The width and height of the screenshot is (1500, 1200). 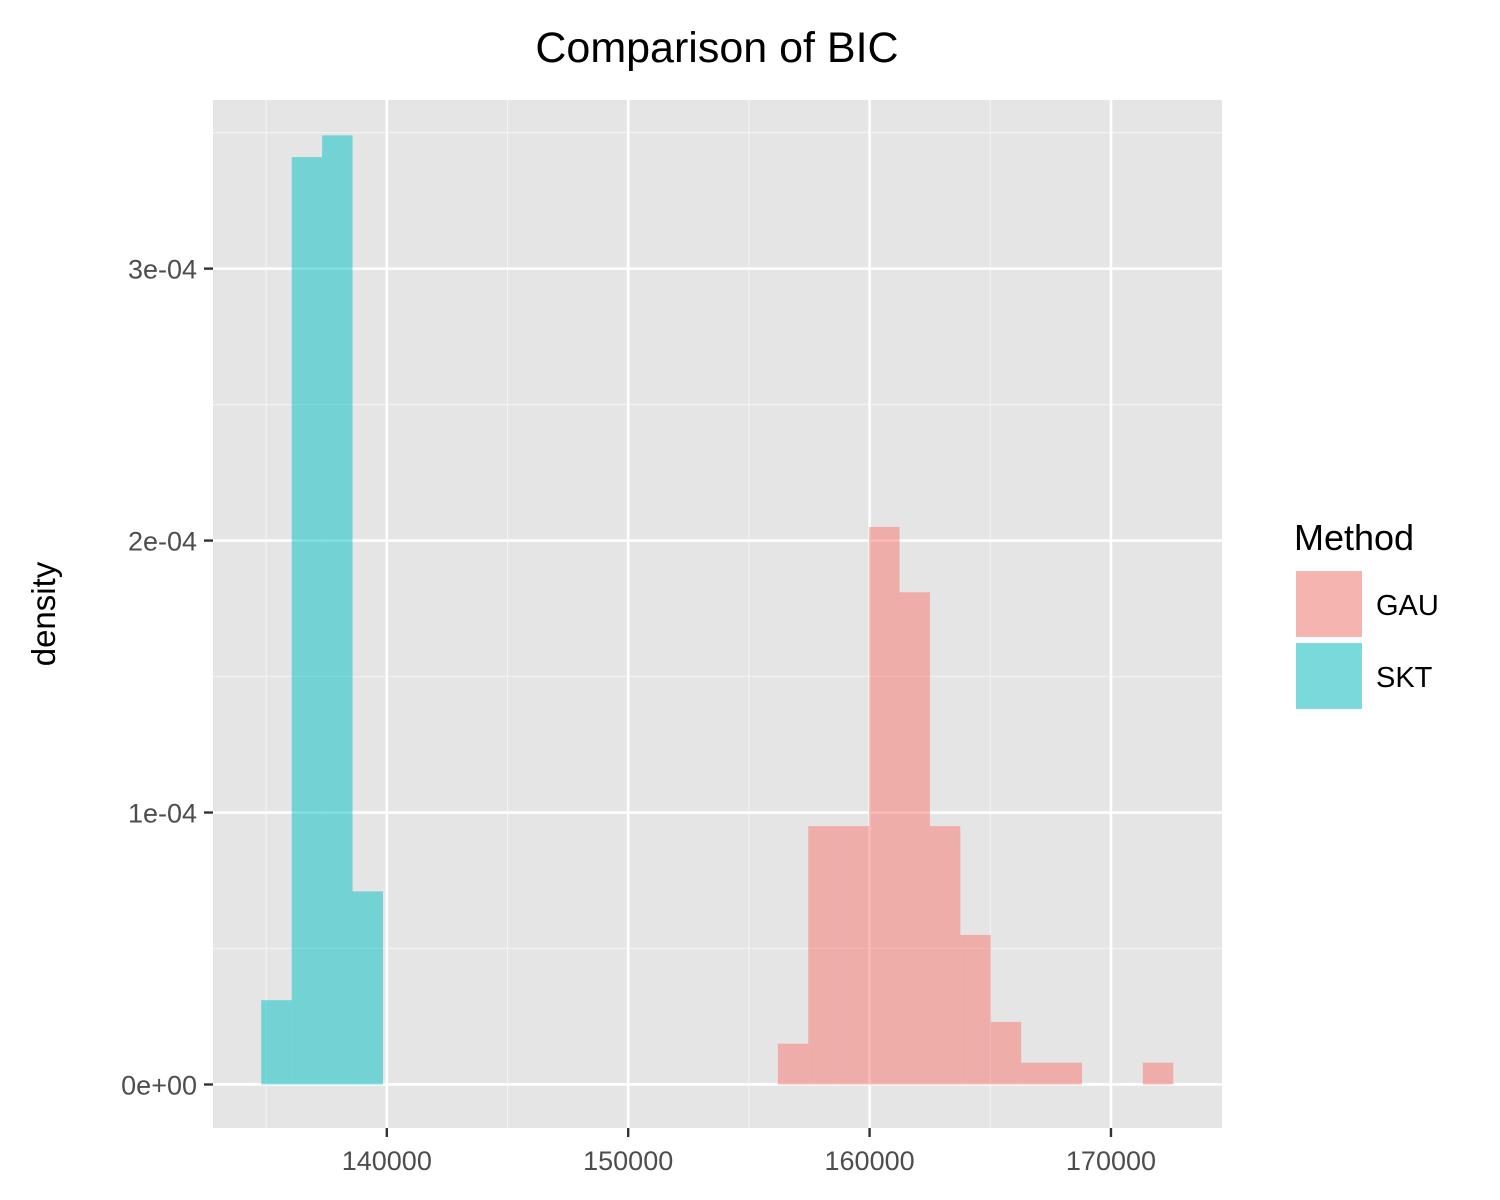 I want to click on chart-title: Comparison of BIC, so click(x=716, y=48).